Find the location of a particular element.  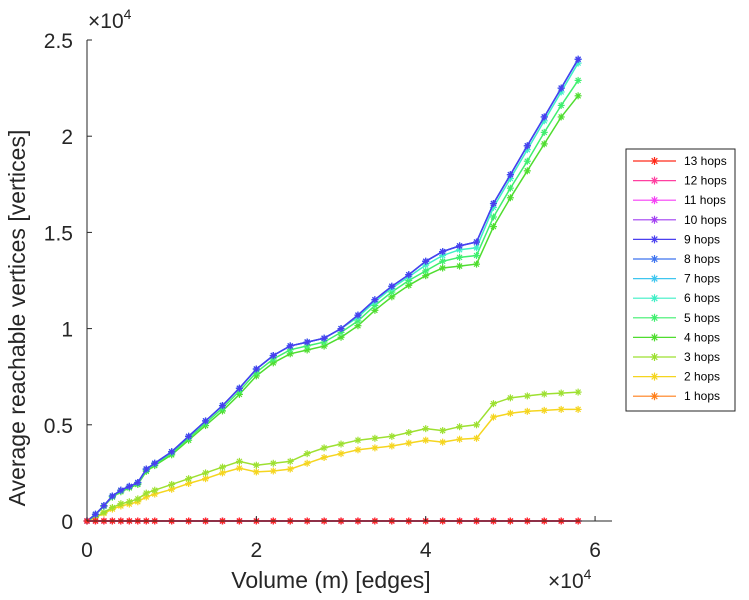

legend-box is located at coordinates (680, 280).